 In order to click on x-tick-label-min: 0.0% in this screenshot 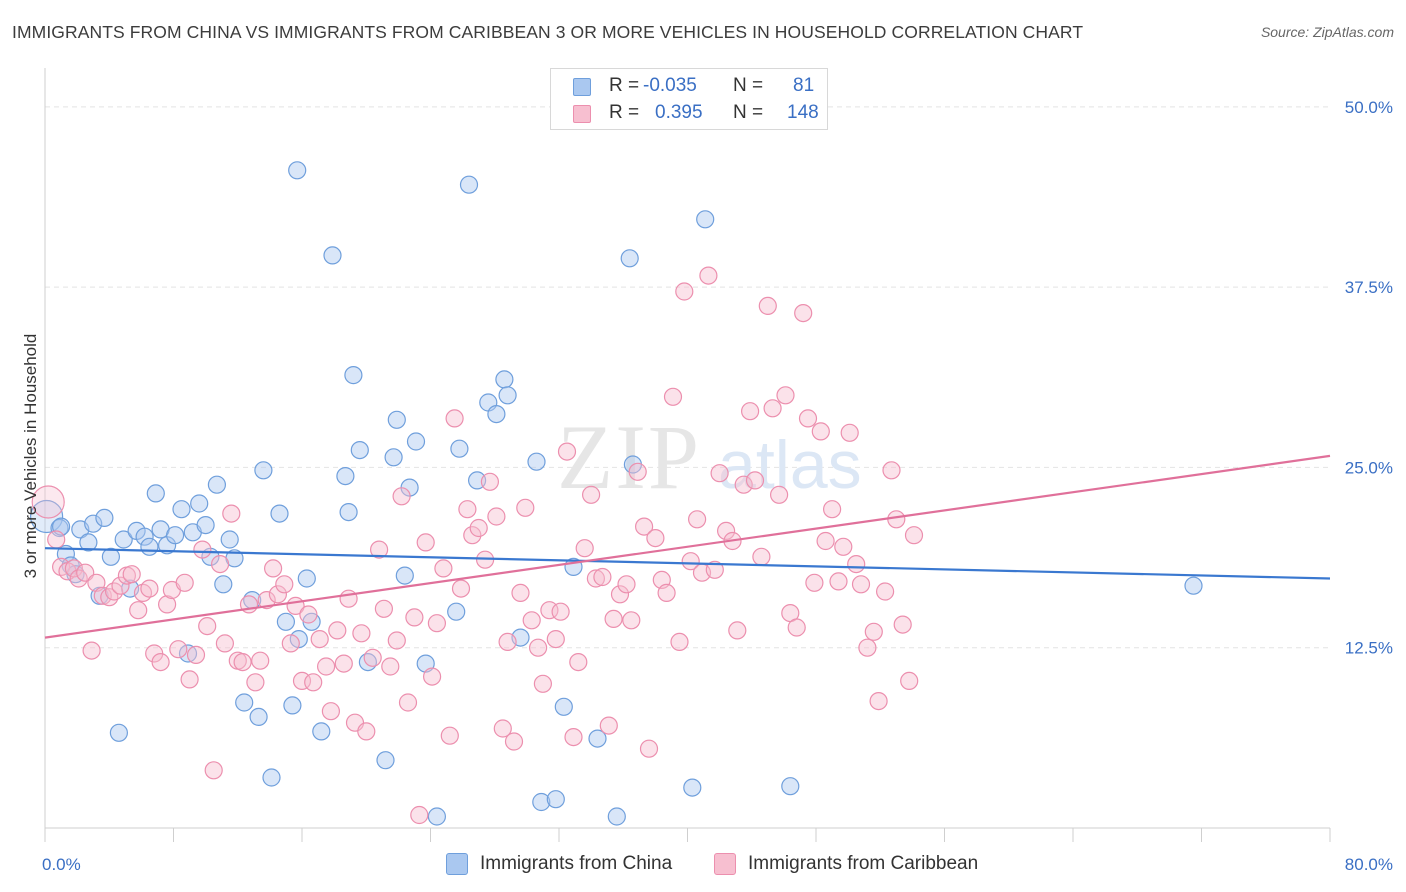, I will do `click(61, 864)`.